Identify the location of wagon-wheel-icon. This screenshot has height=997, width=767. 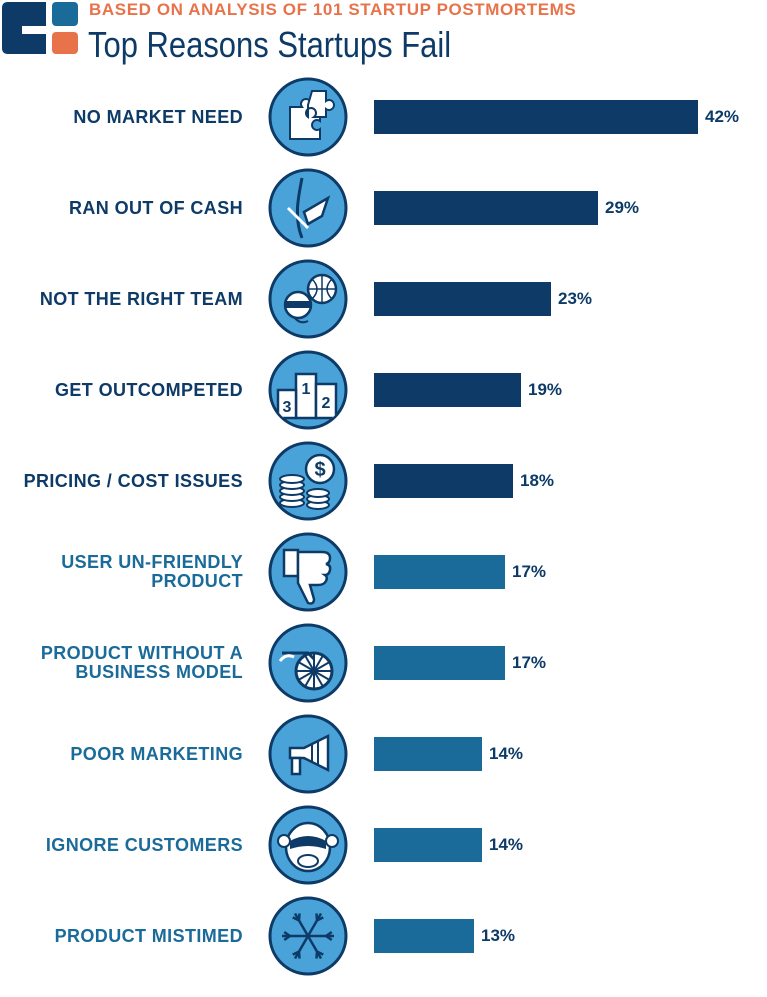
(308, 663).